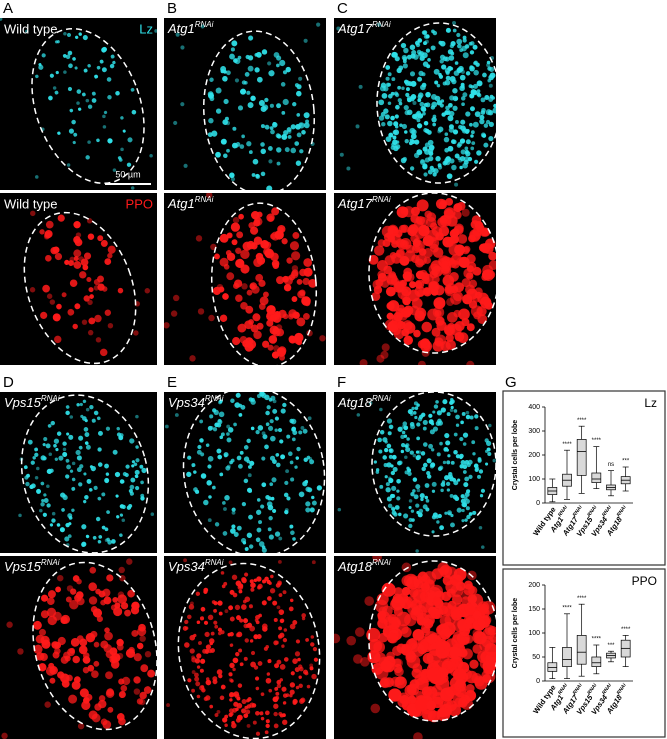  What do you see at coordinates (181, 203) in the screenshot?
I see `gene: Atg1` at bounding box center [181, 203].